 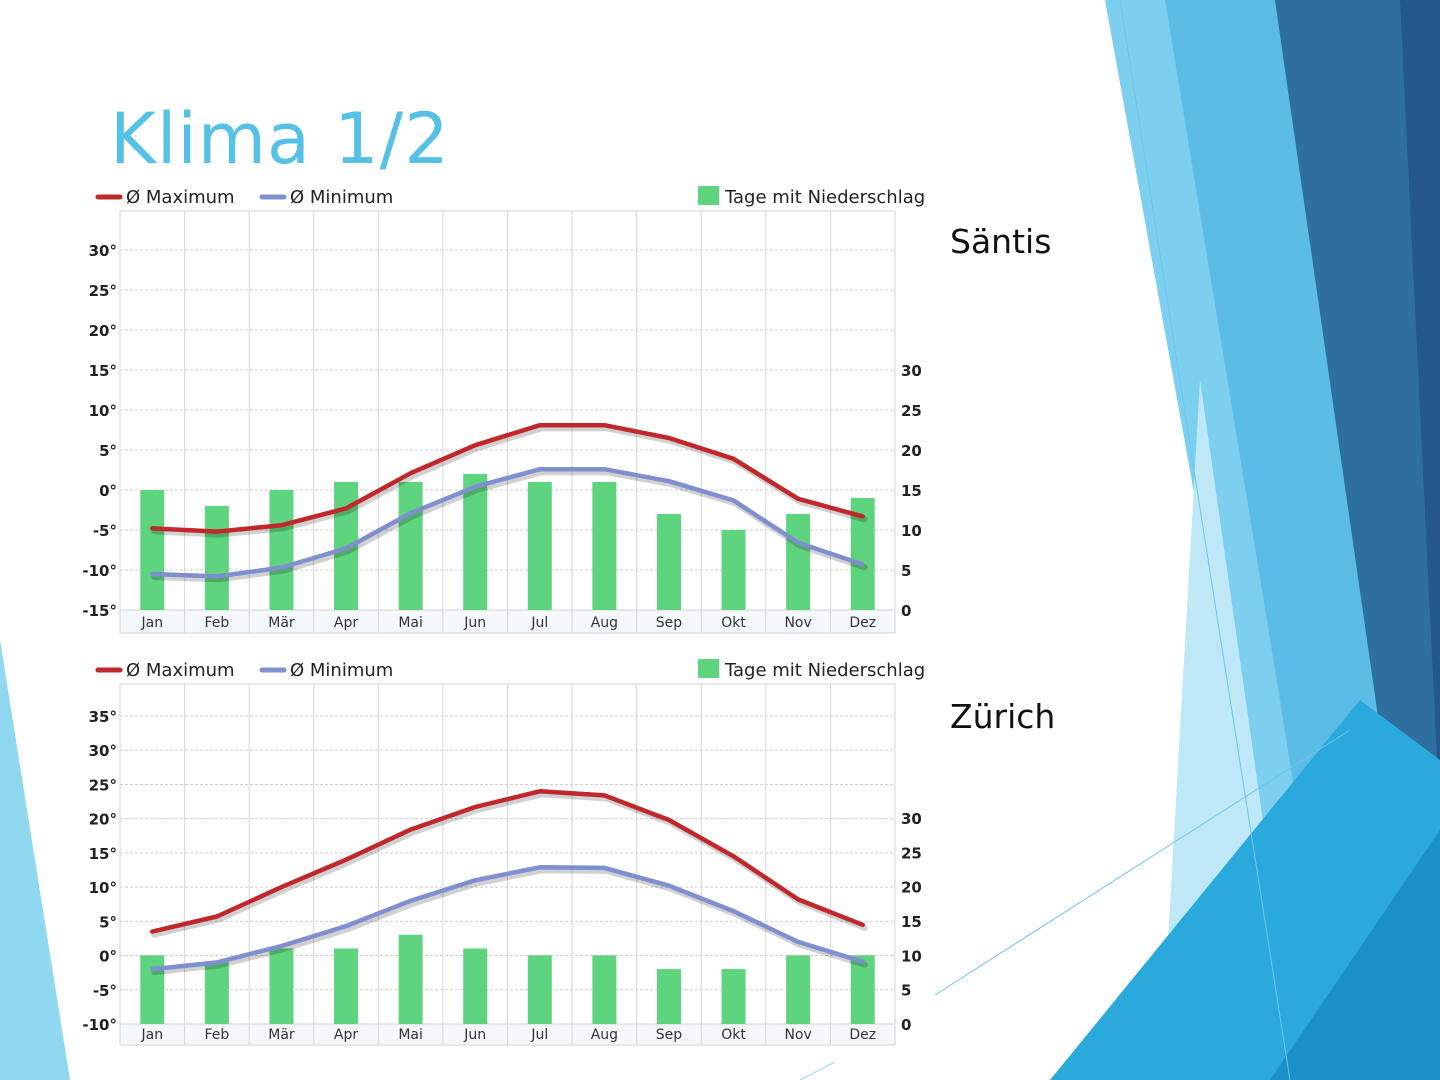 What do you see at coordinates (1001, 241) in the screenshot?
I see `city-label-saentis: Säntis` at bounding box center [1001, 241].